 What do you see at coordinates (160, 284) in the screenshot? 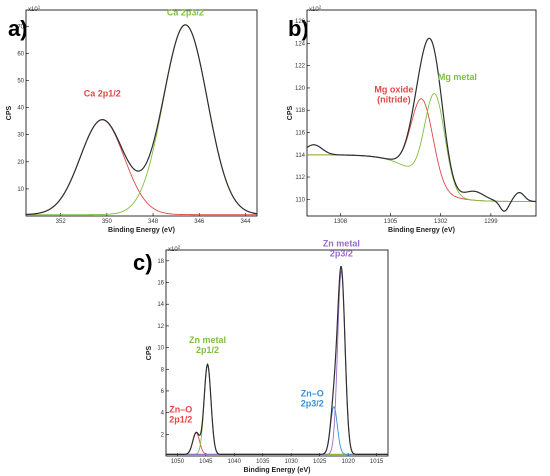
I see `y-tick-label: 16` at bounding box center [160, 284].